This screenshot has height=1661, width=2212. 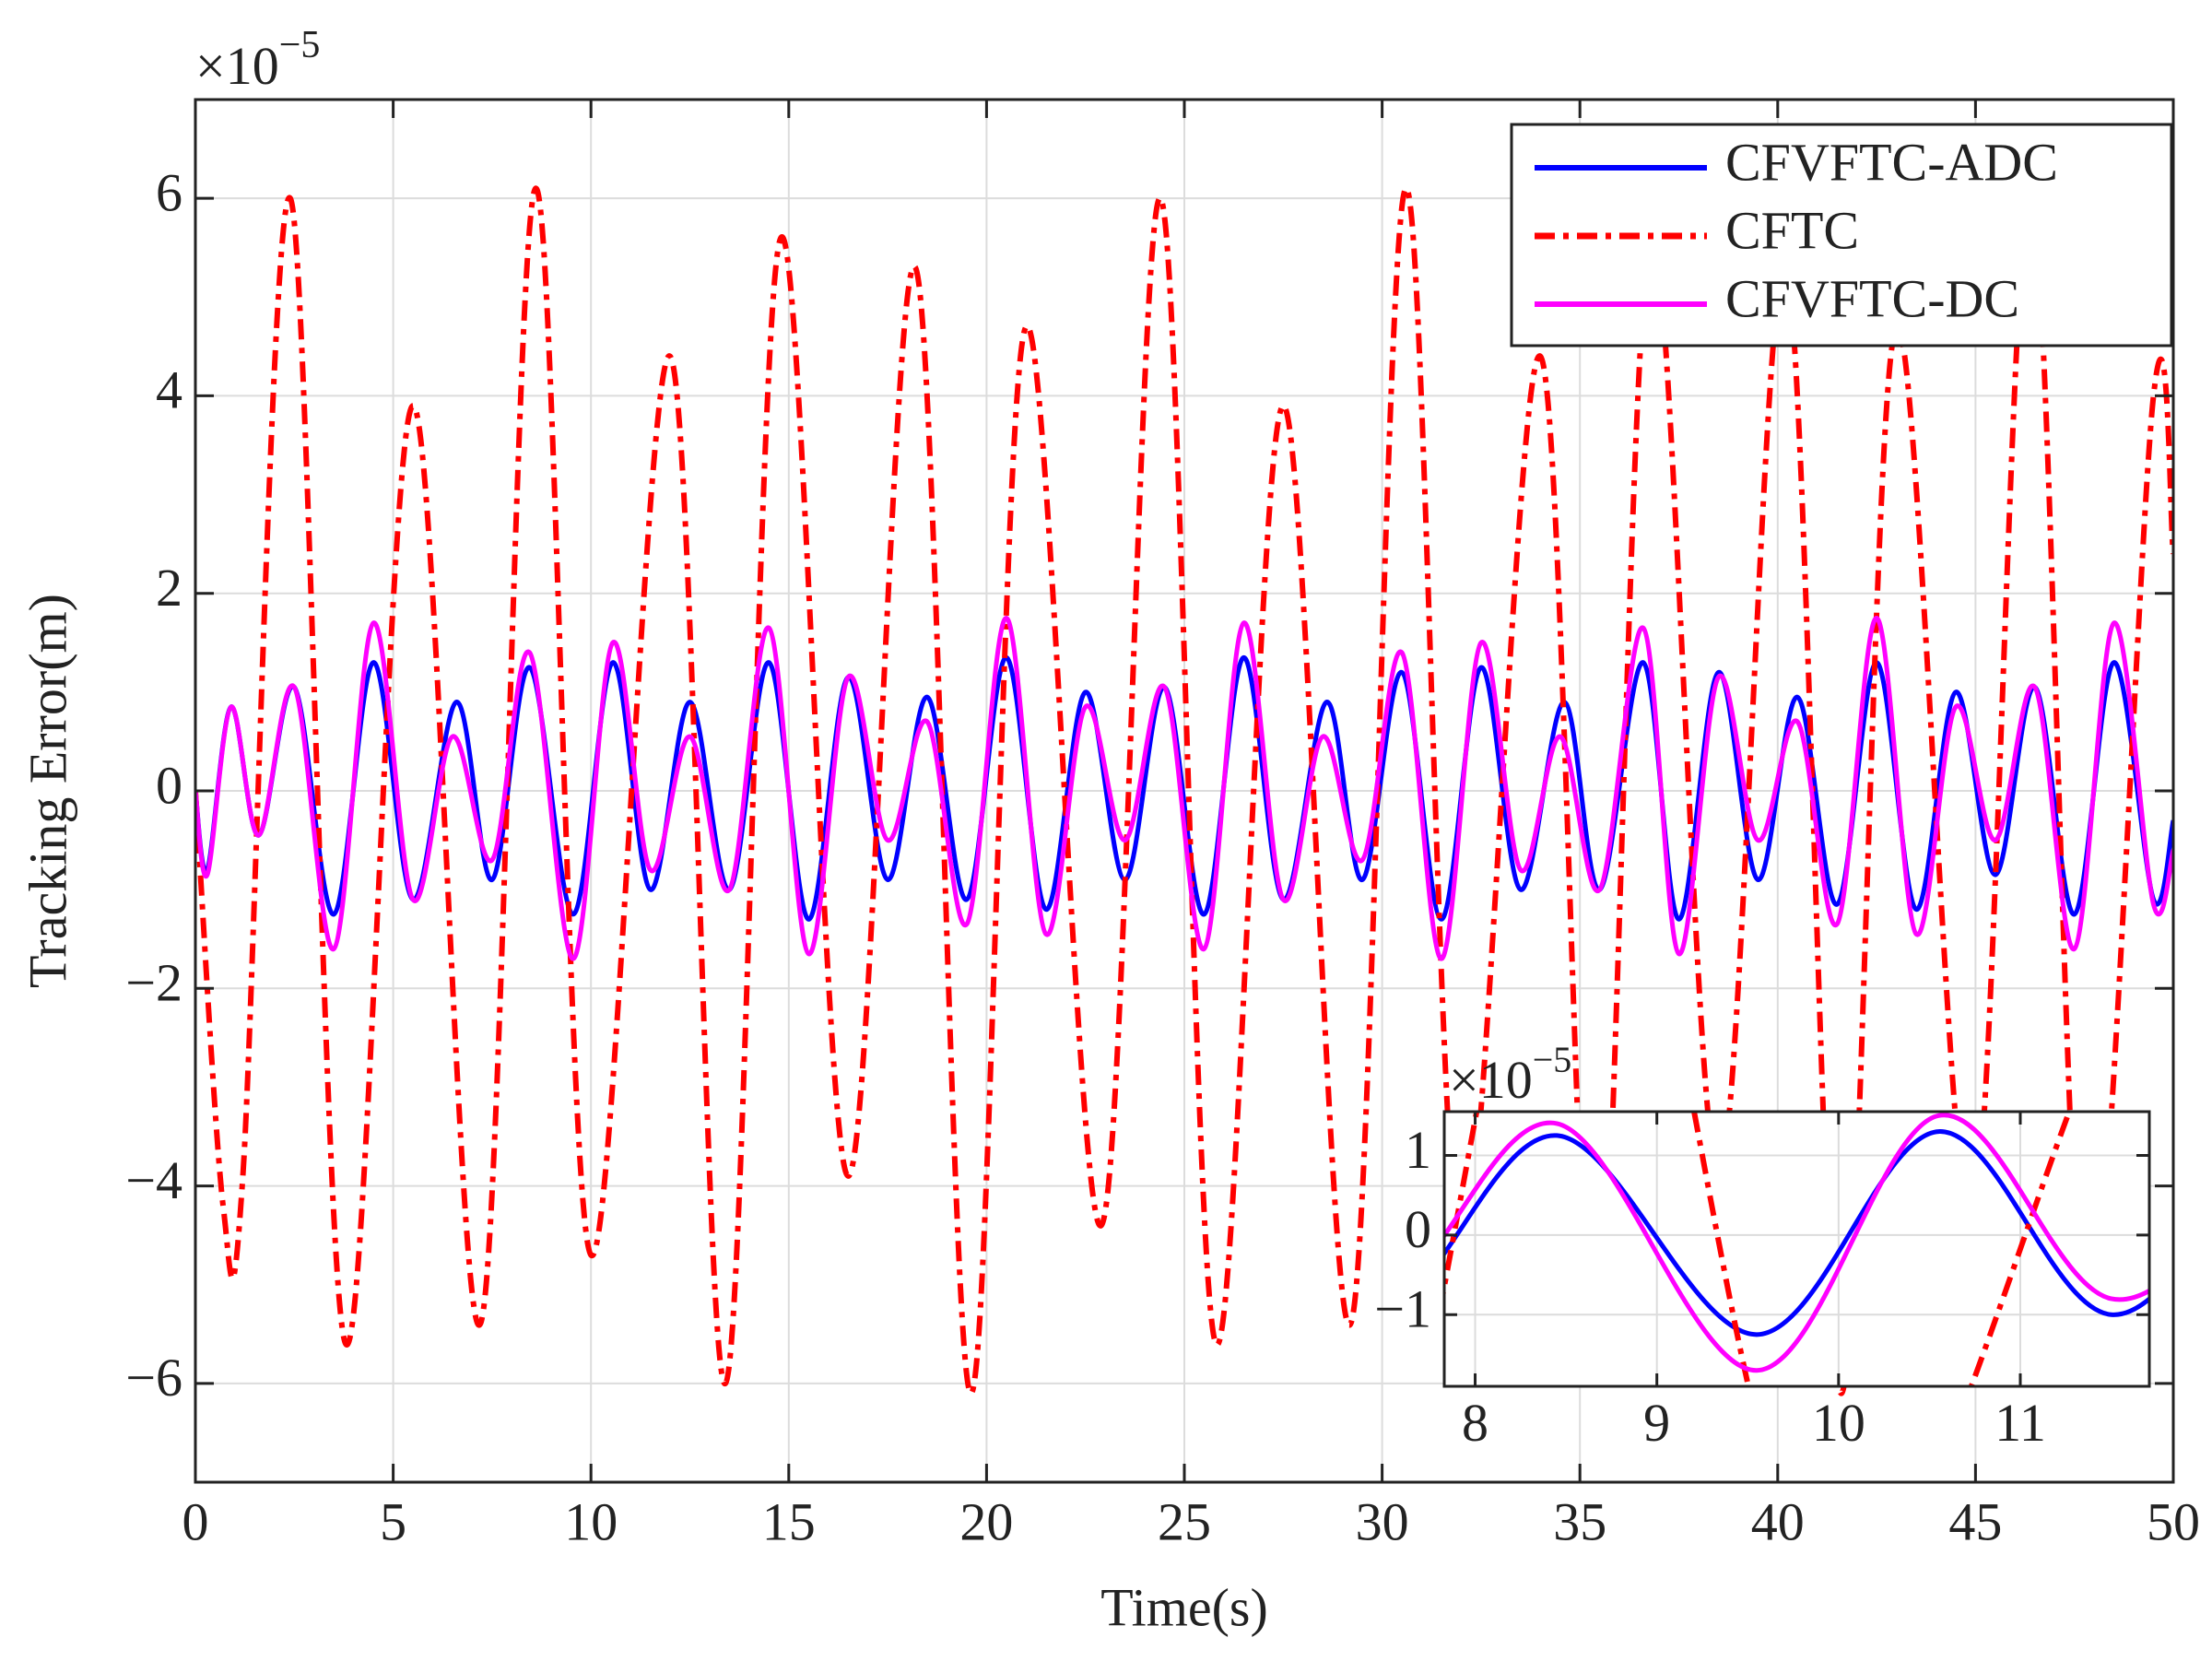 I want to click on x-tick-label: 35, so click(x=1579, y=1522).